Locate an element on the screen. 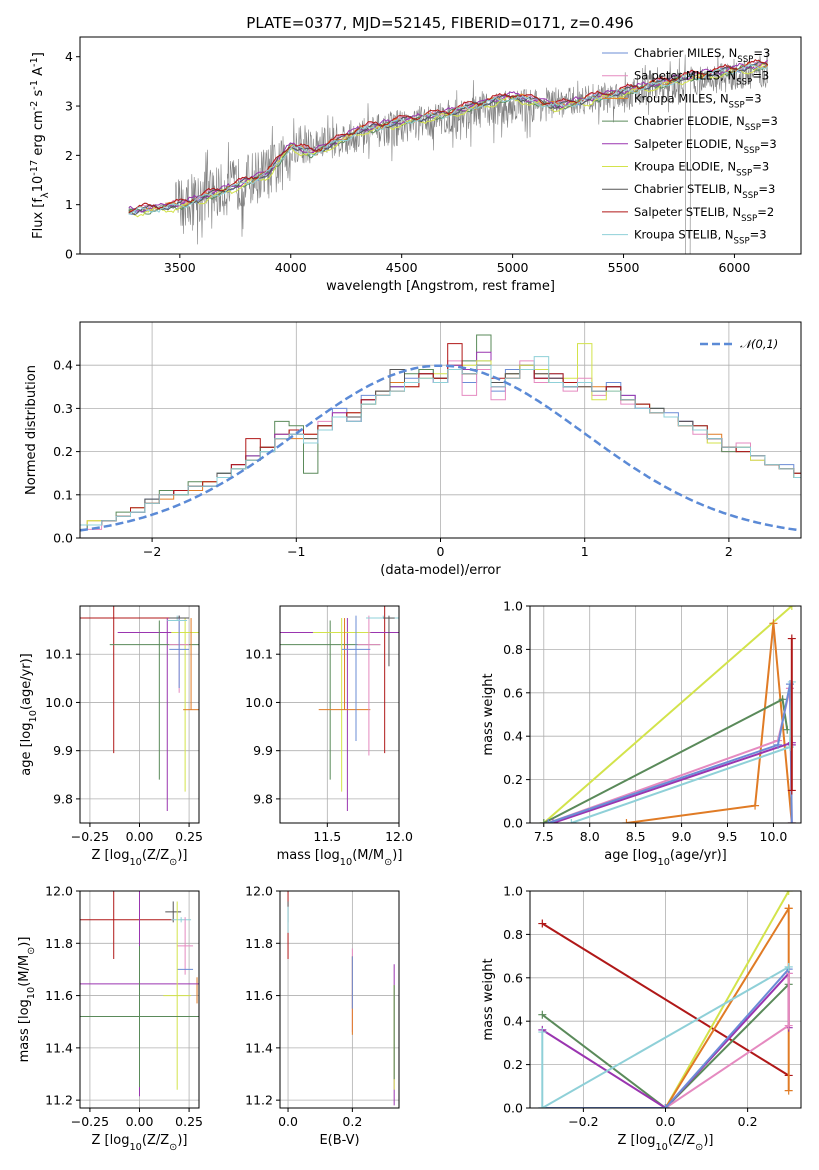  y-tick-label: 11.2 is located at coordinates (259, 1100).